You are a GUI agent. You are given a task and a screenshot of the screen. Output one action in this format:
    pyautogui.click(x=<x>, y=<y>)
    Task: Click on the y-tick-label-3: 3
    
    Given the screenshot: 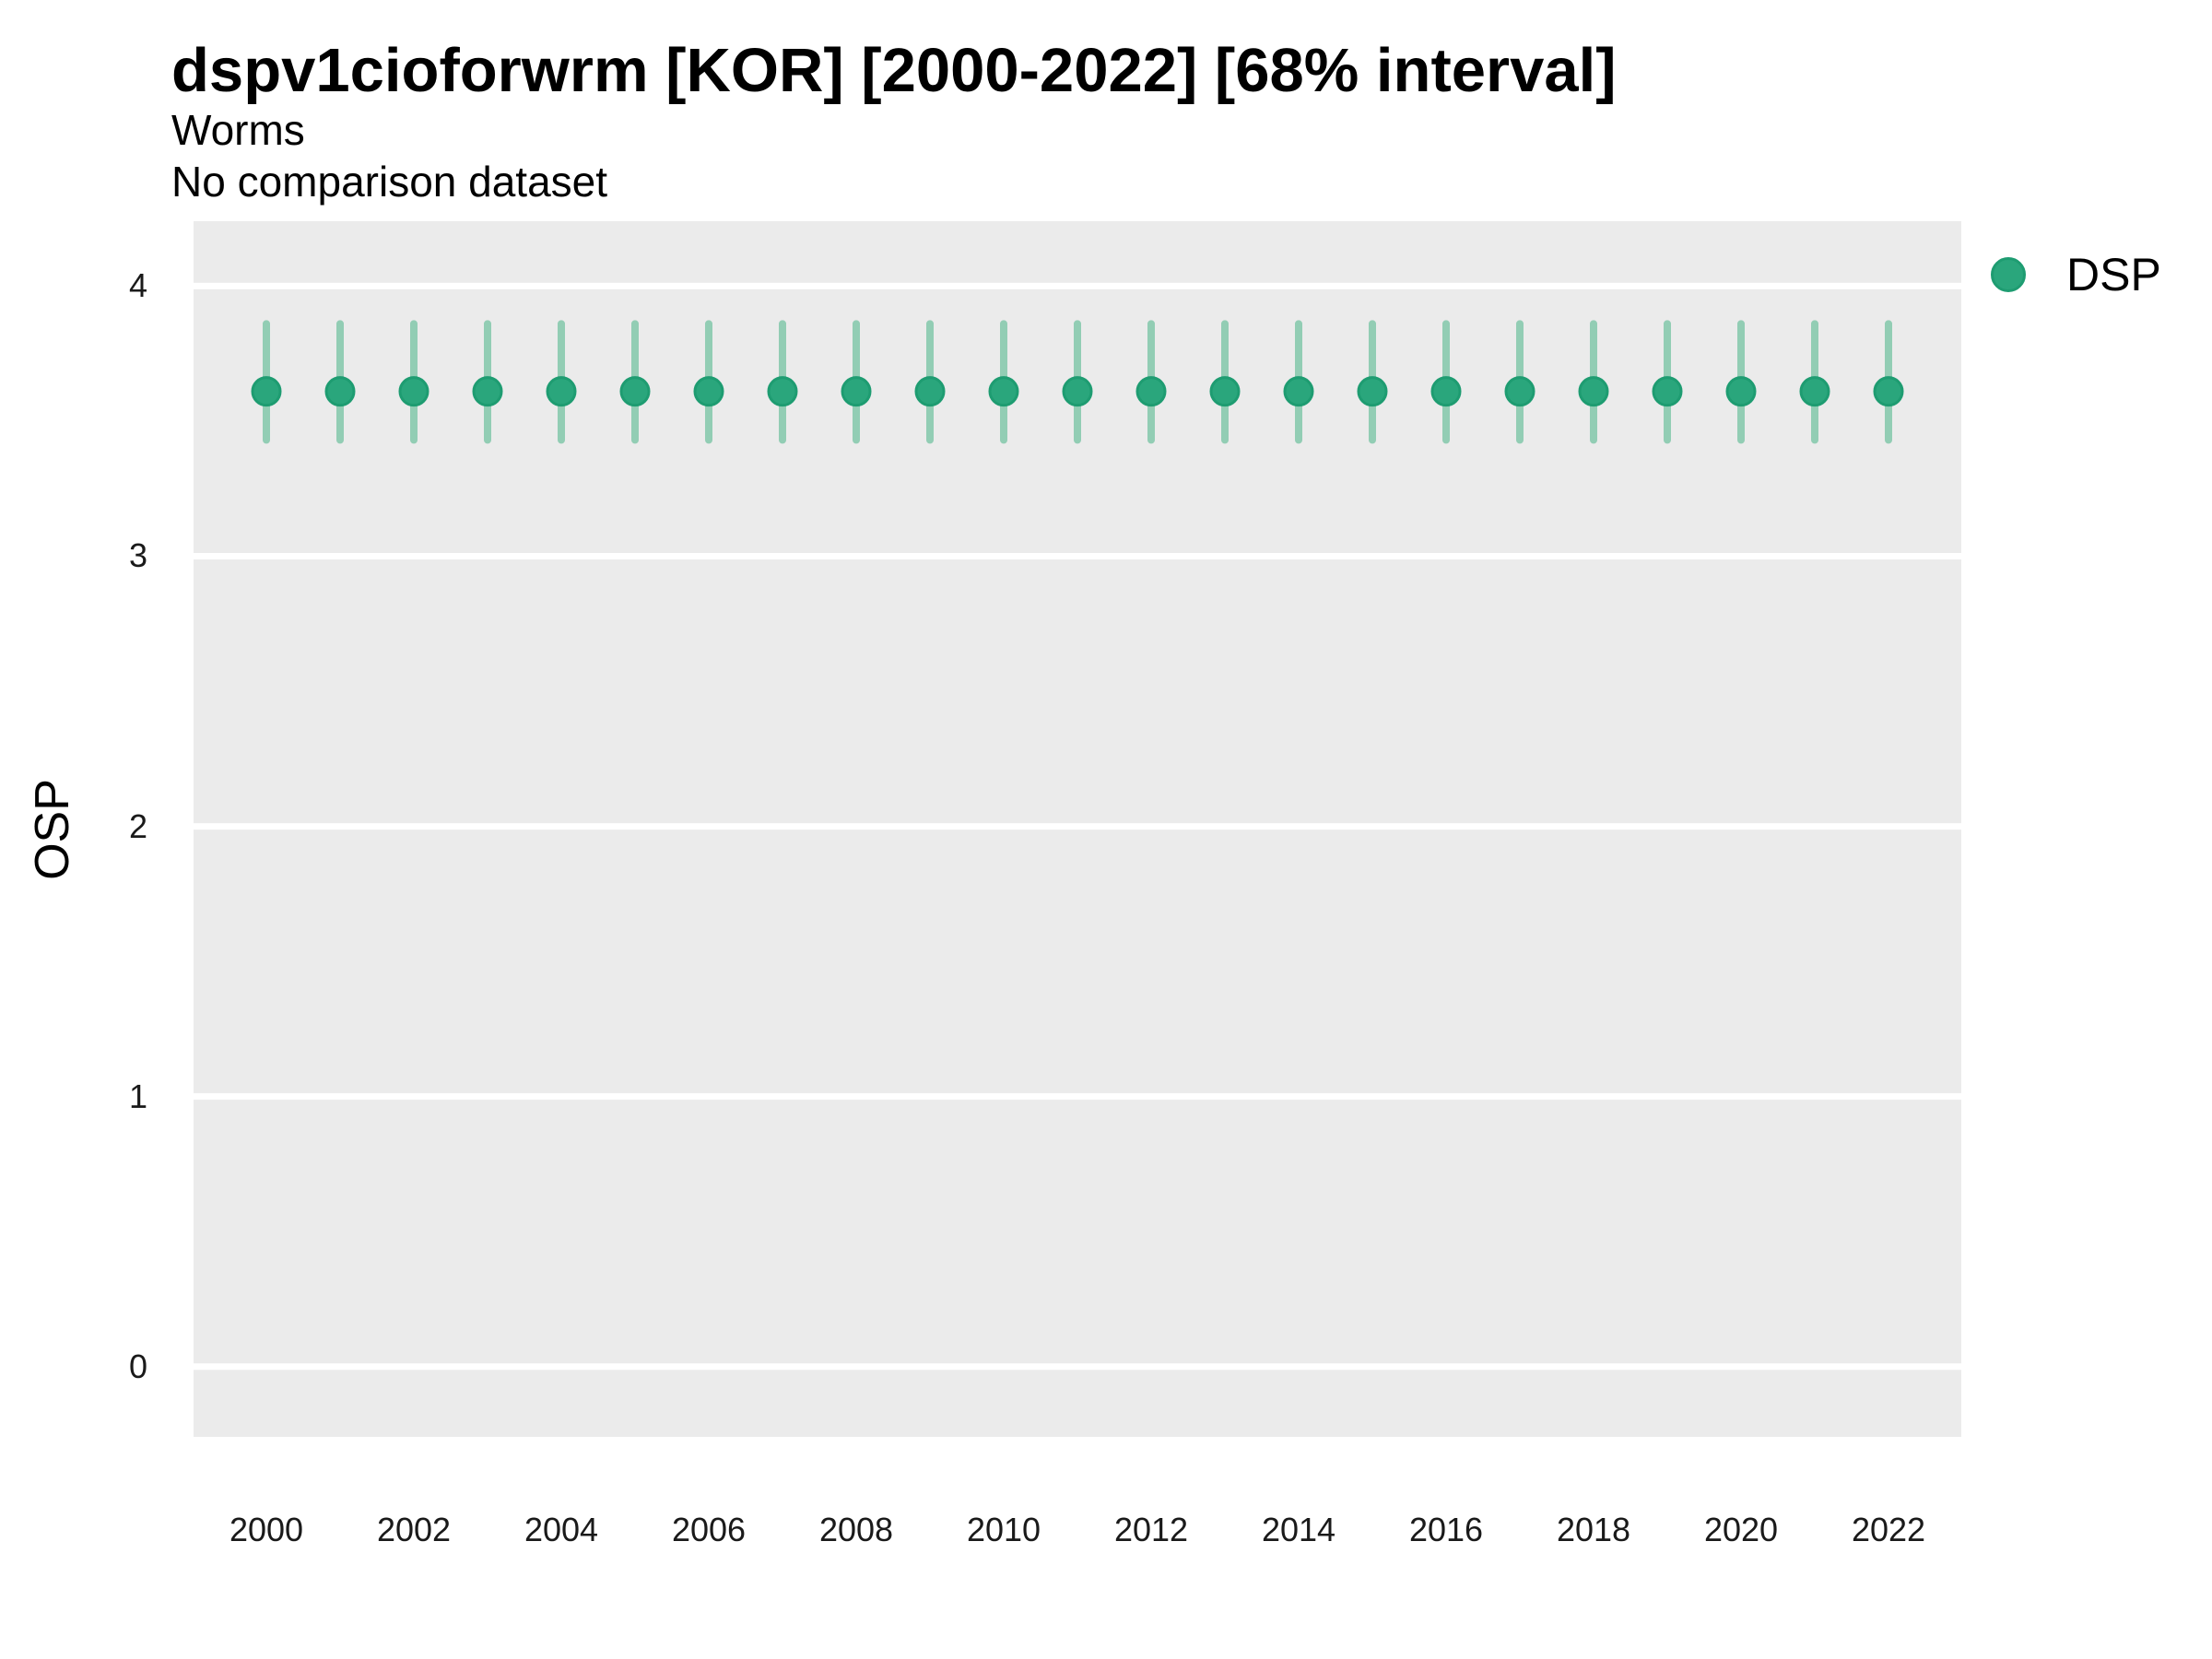 What is the action you would take?
    pyautogui.click(x=137, y=555)
    